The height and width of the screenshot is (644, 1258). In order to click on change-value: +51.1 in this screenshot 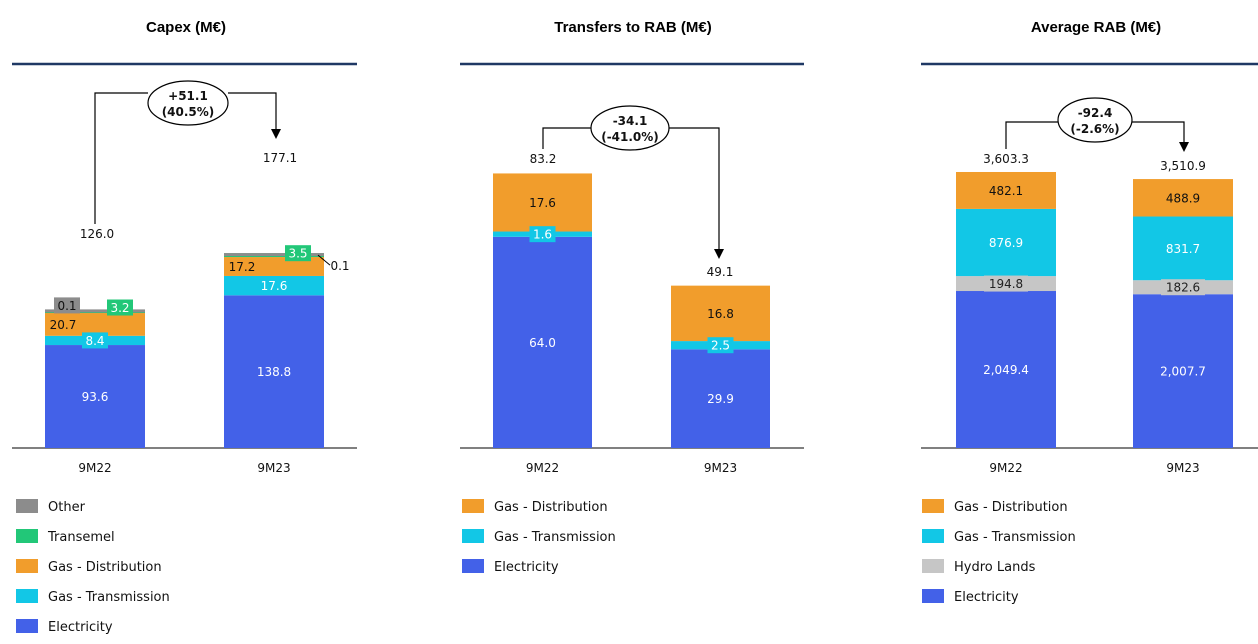, I will do `click(188, 96)`.